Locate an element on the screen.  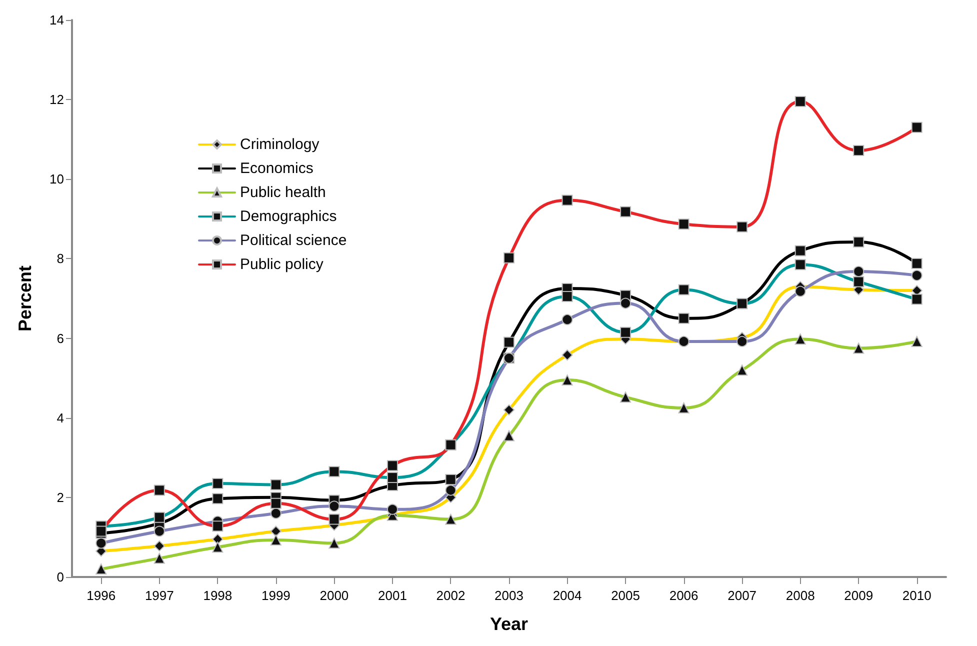
y-axis-title: Percent is located at coordinates (25, 298).